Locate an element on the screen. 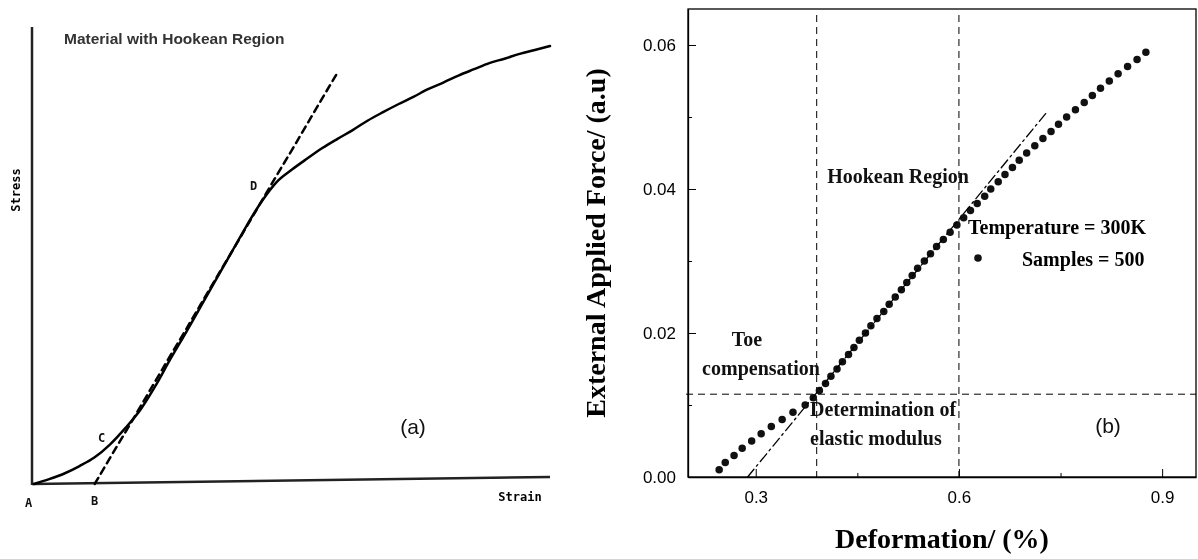 The width and height of the screenshot is (1198, 559). annotation: Determination of elastic modulus is located at coordinates (883, 423).